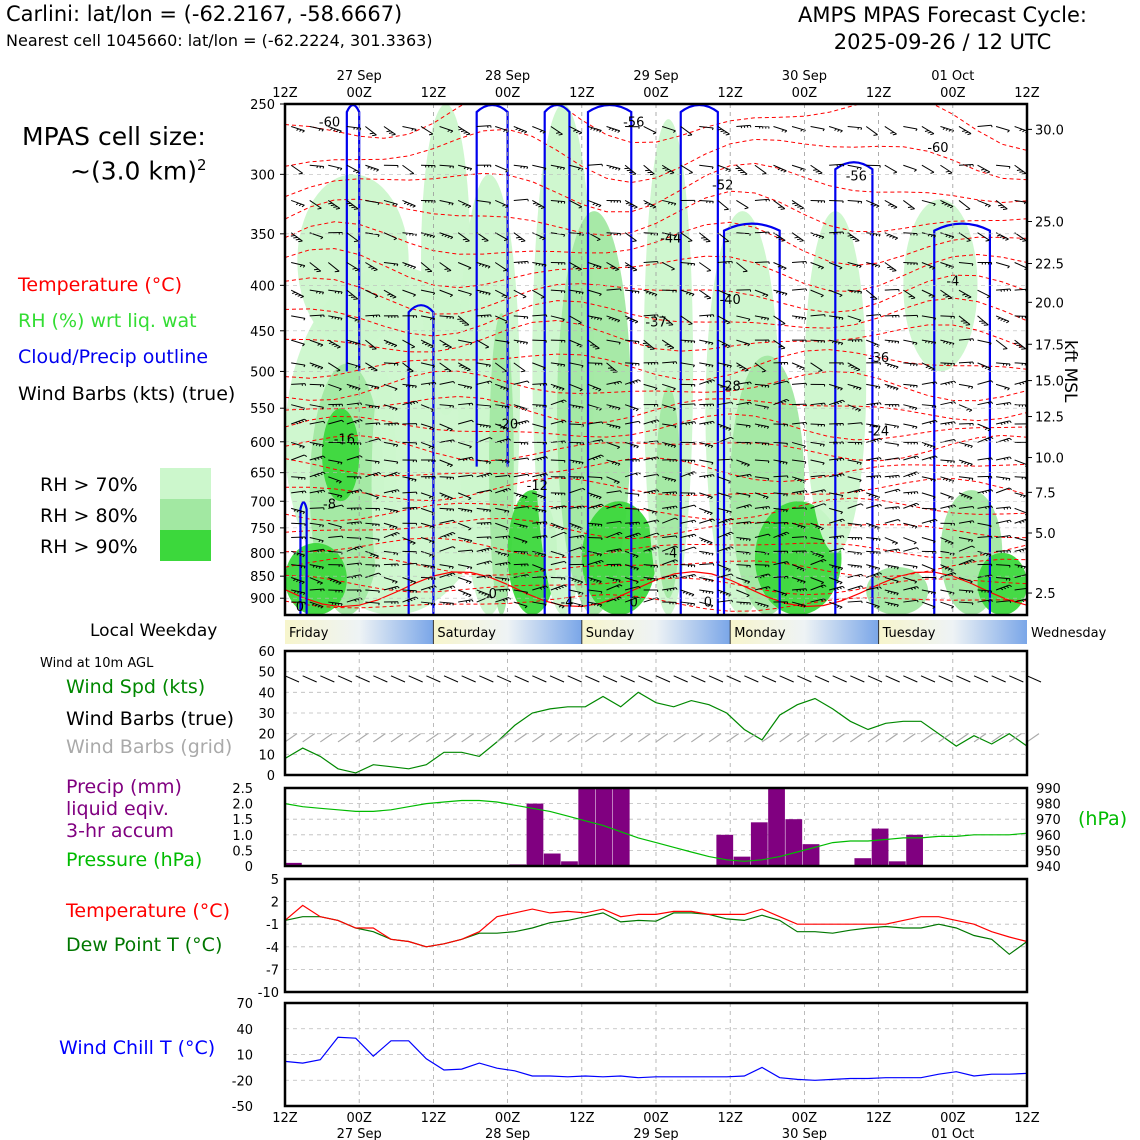 Image resolution: width=1140 pixels, height=1140 pixels. What do you see at coordinates (1048, 836) in the screenshot?
I see `panel-tick-label: 960` at bounding box center [1048, 836].